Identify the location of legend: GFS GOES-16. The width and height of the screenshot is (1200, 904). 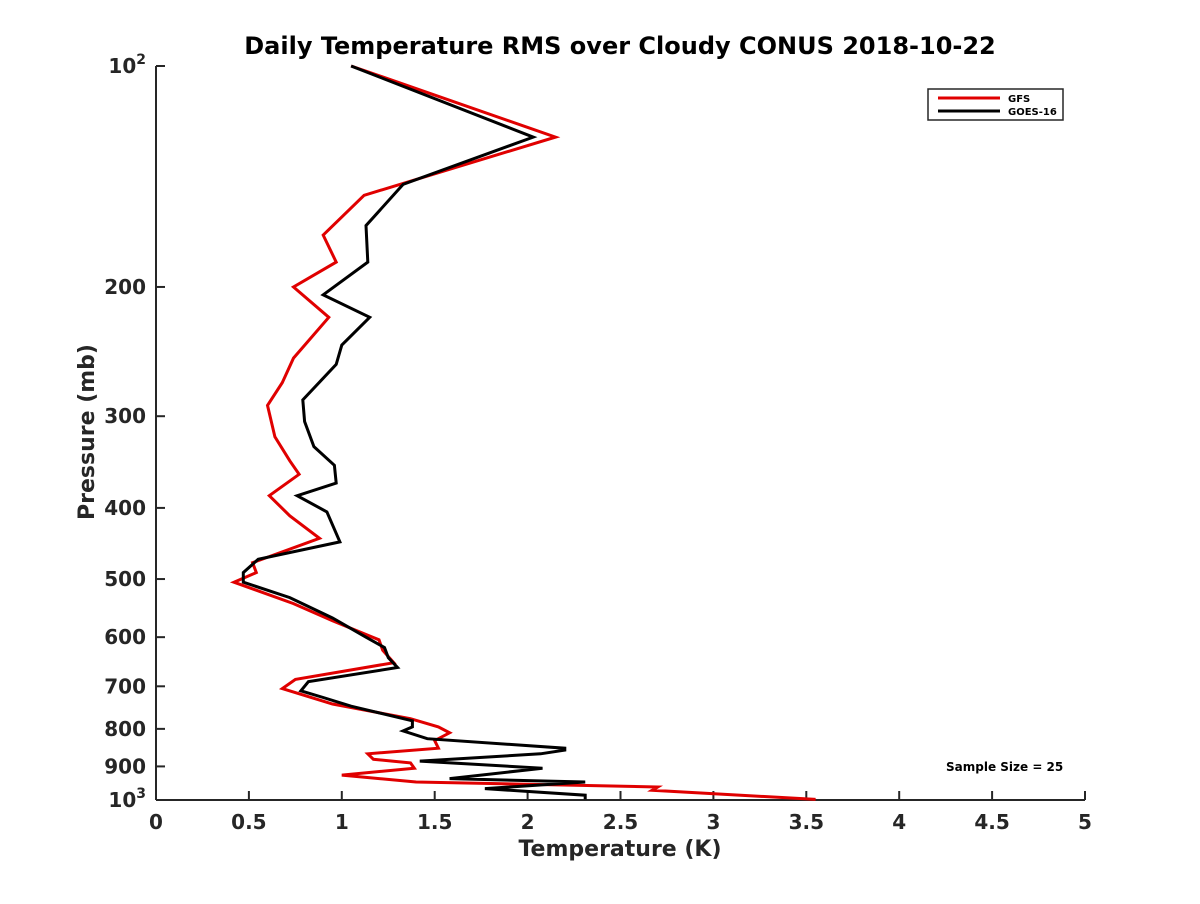
(995, 104).